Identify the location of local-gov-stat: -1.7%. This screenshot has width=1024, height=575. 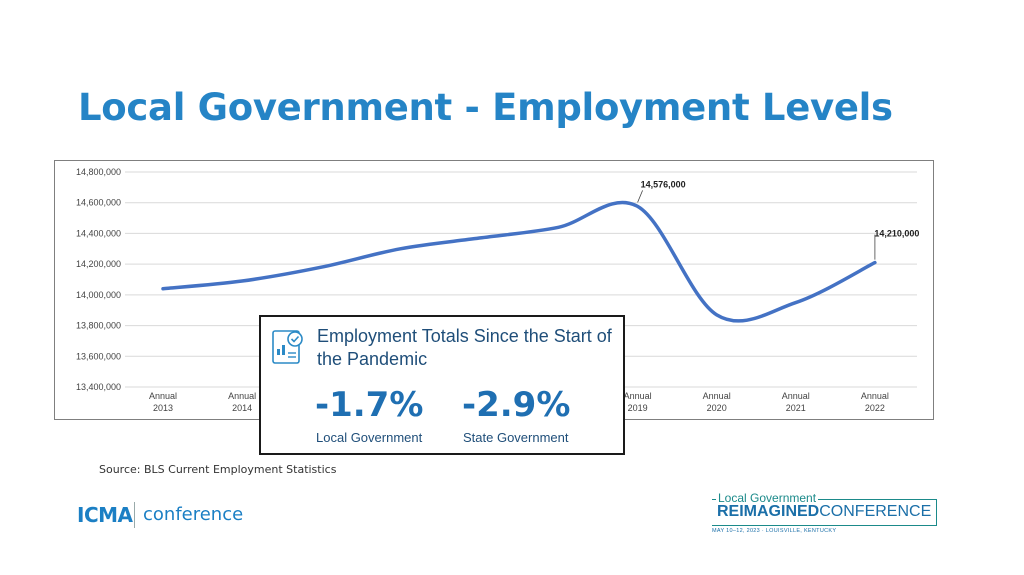
(369, 405).